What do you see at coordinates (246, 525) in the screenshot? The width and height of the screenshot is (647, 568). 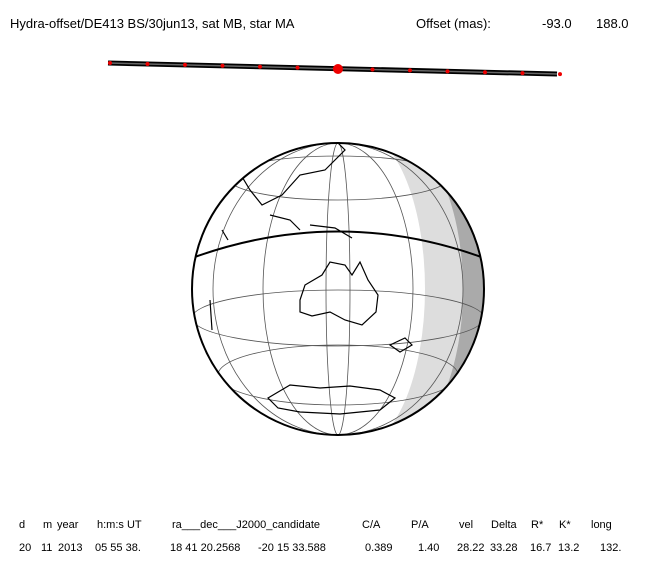 I see `column-header: ra___dec___J2000_candidate` at bounding box center [246, 525].